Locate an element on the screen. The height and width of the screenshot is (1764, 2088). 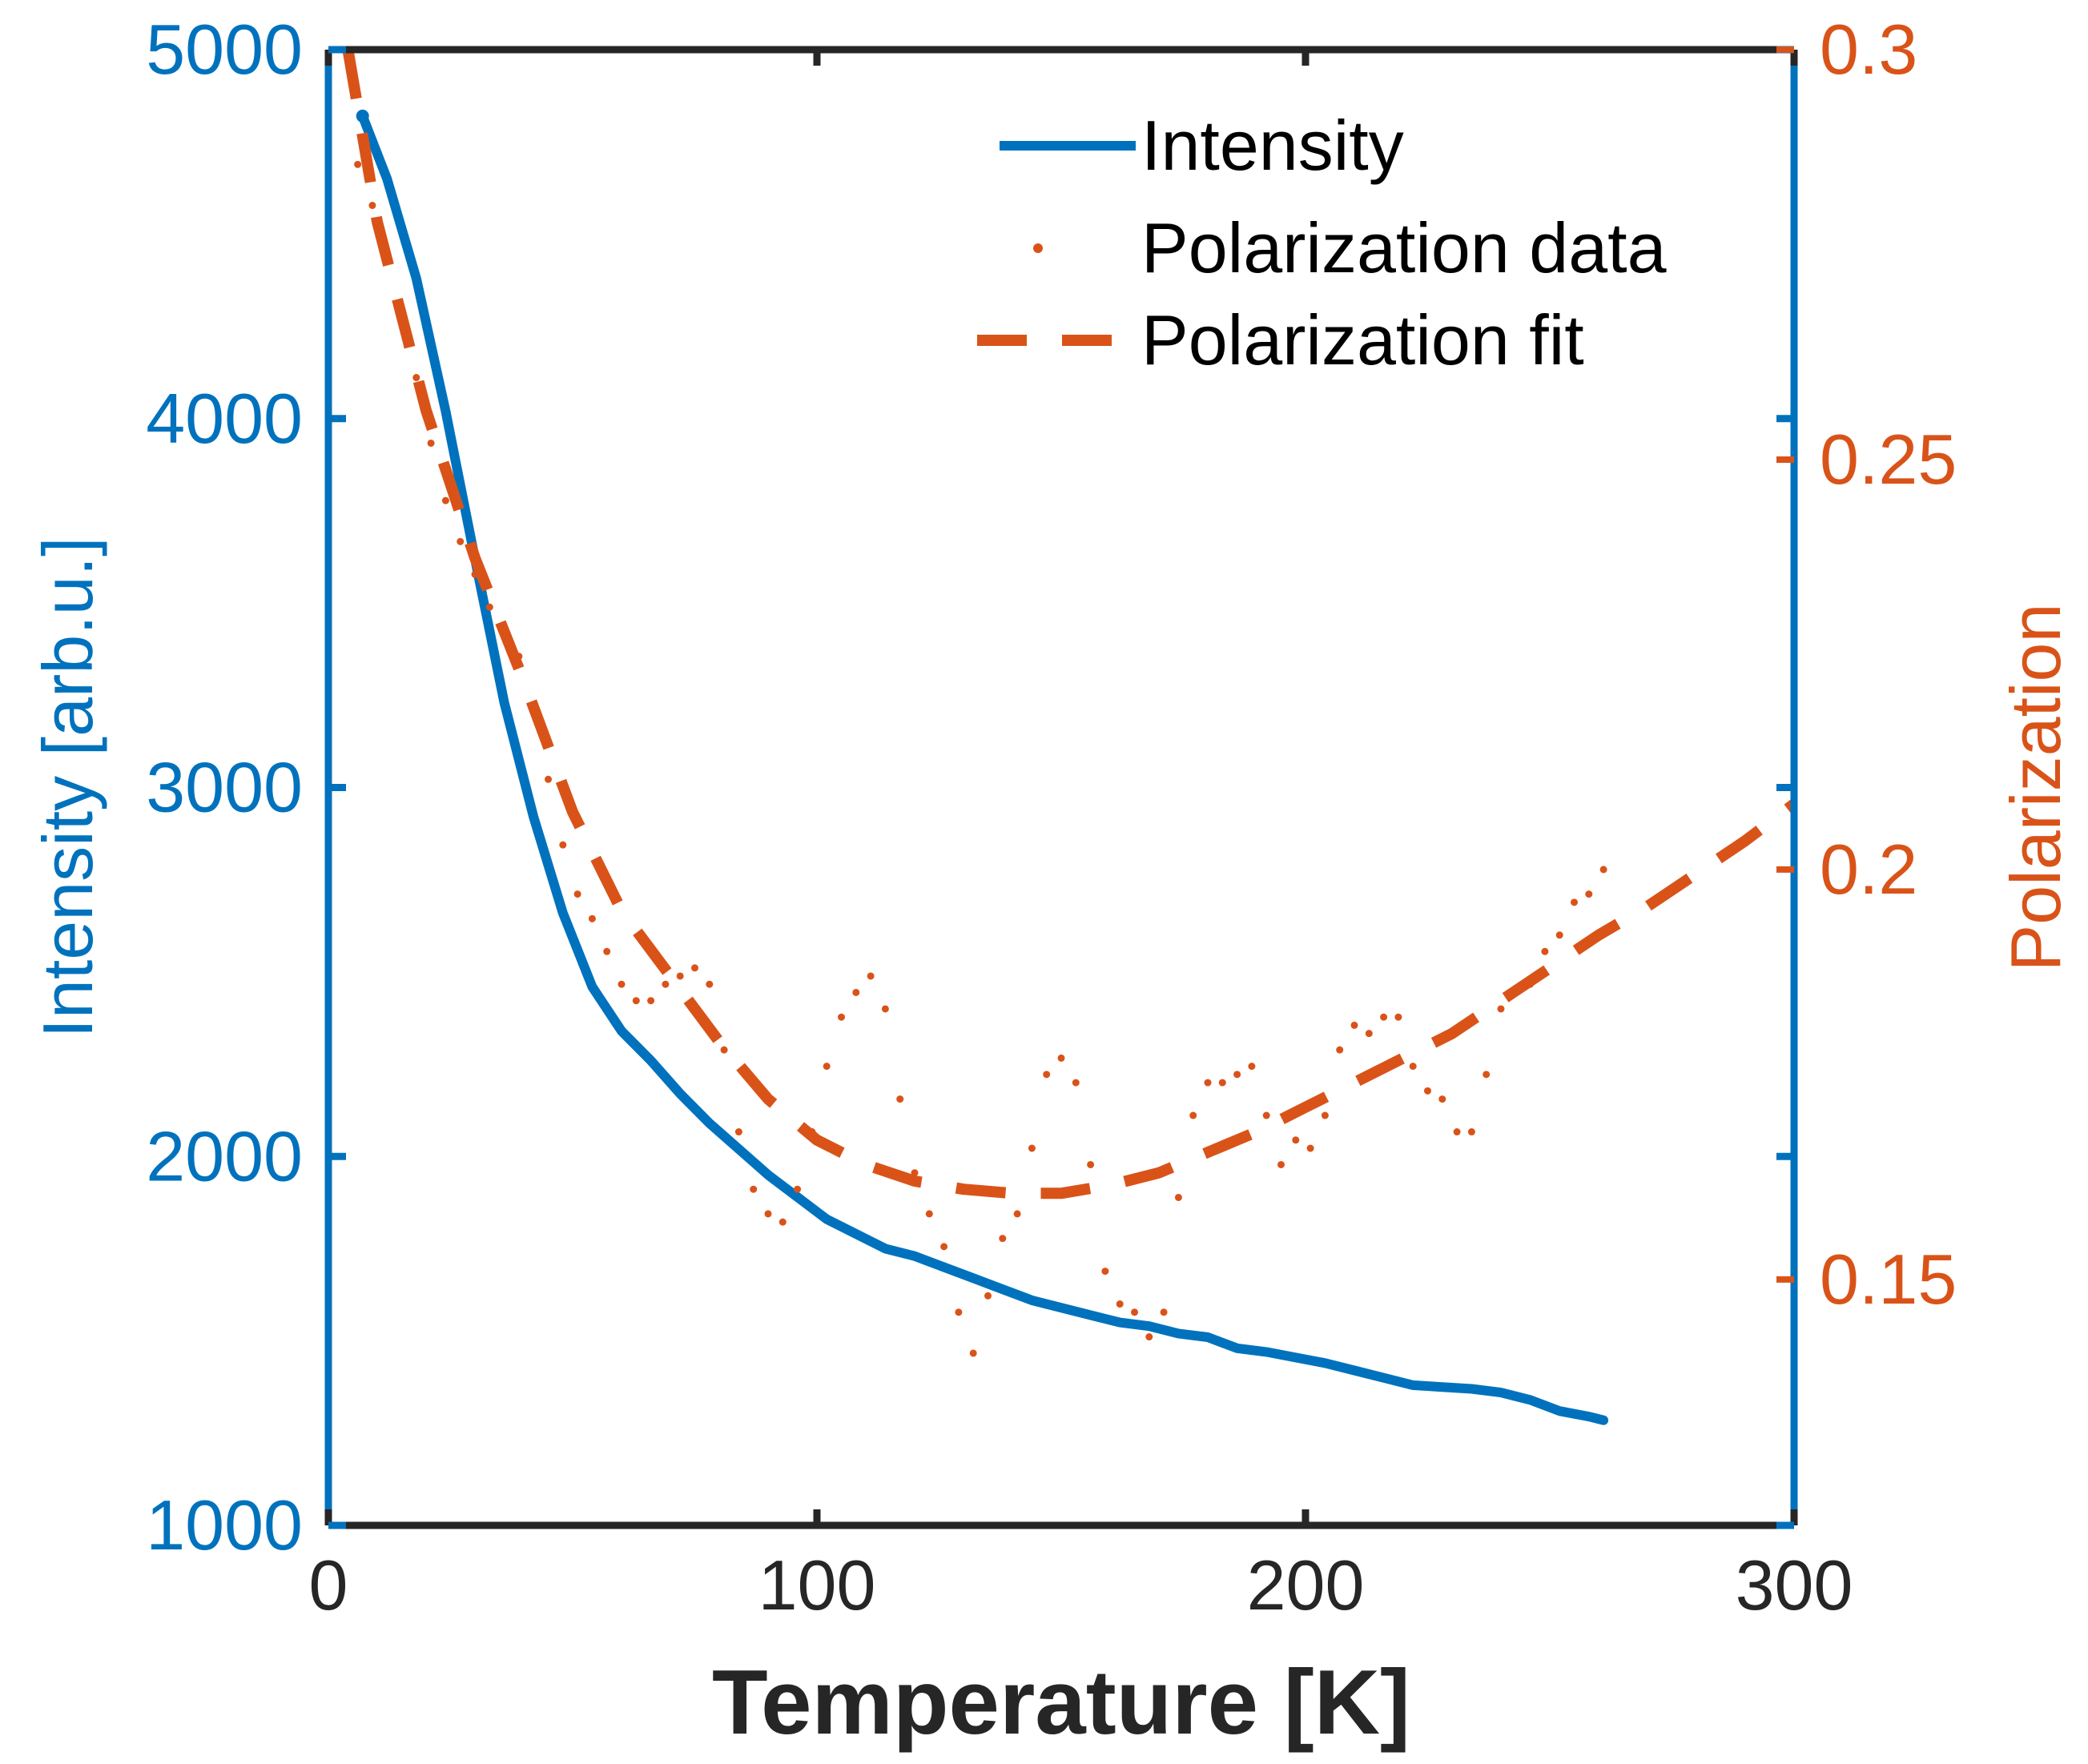
legend-item: Polarization fit is located at coordinates (1280, 340).